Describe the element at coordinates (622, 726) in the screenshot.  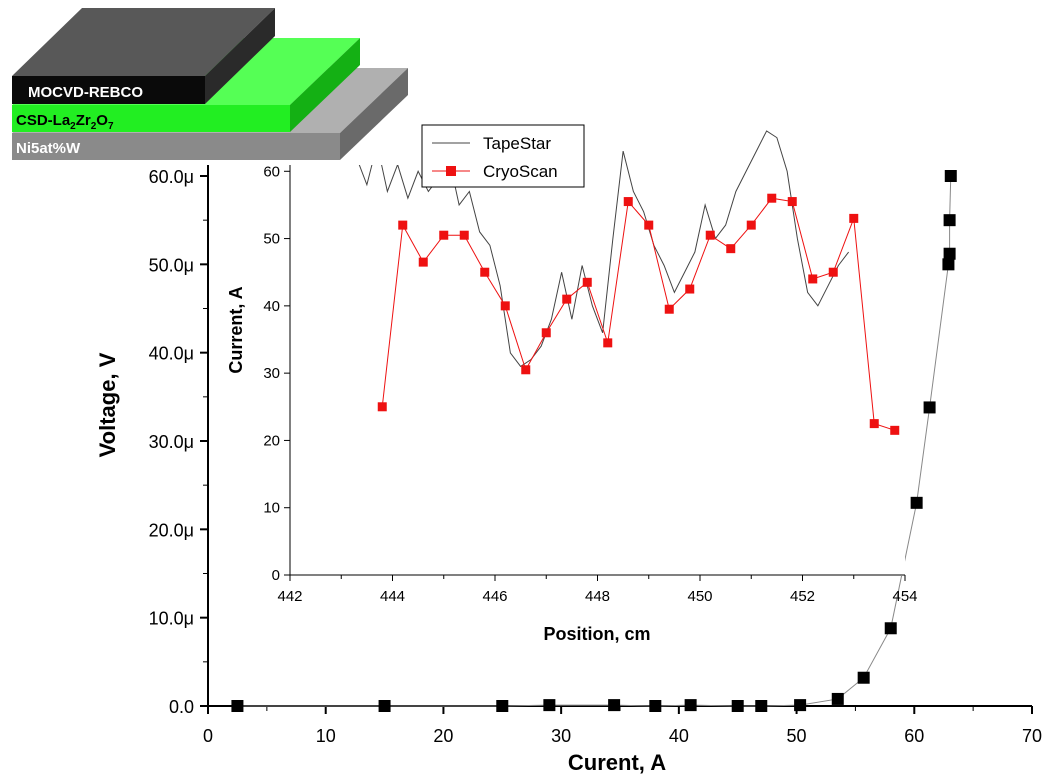
I see `main-x-ticks: 0 10 20 30 40 50 60 70` at that location.